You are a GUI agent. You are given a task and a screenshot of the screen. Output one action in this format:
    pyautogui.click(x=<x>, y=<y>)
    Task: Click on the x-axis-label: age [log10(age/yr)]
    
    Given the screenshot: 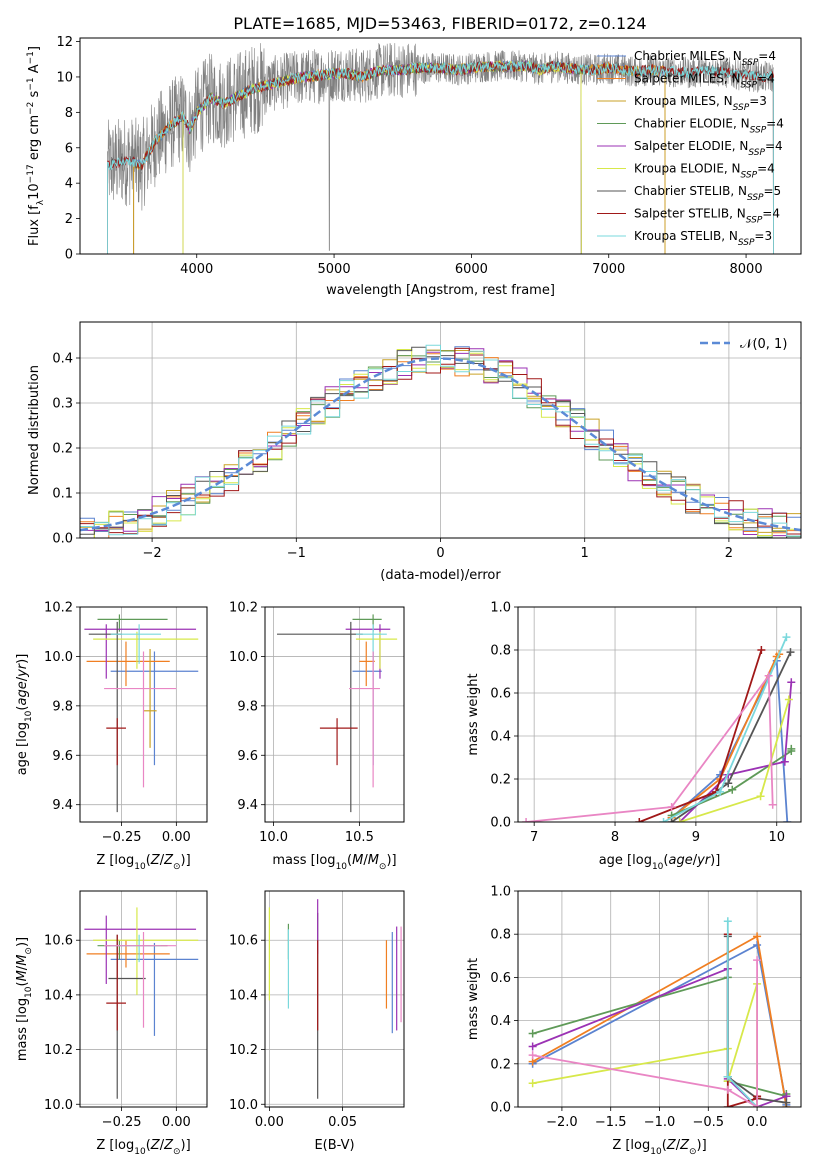 What is the action you would take?
    pyautogui.click(x=660, y=862)
    